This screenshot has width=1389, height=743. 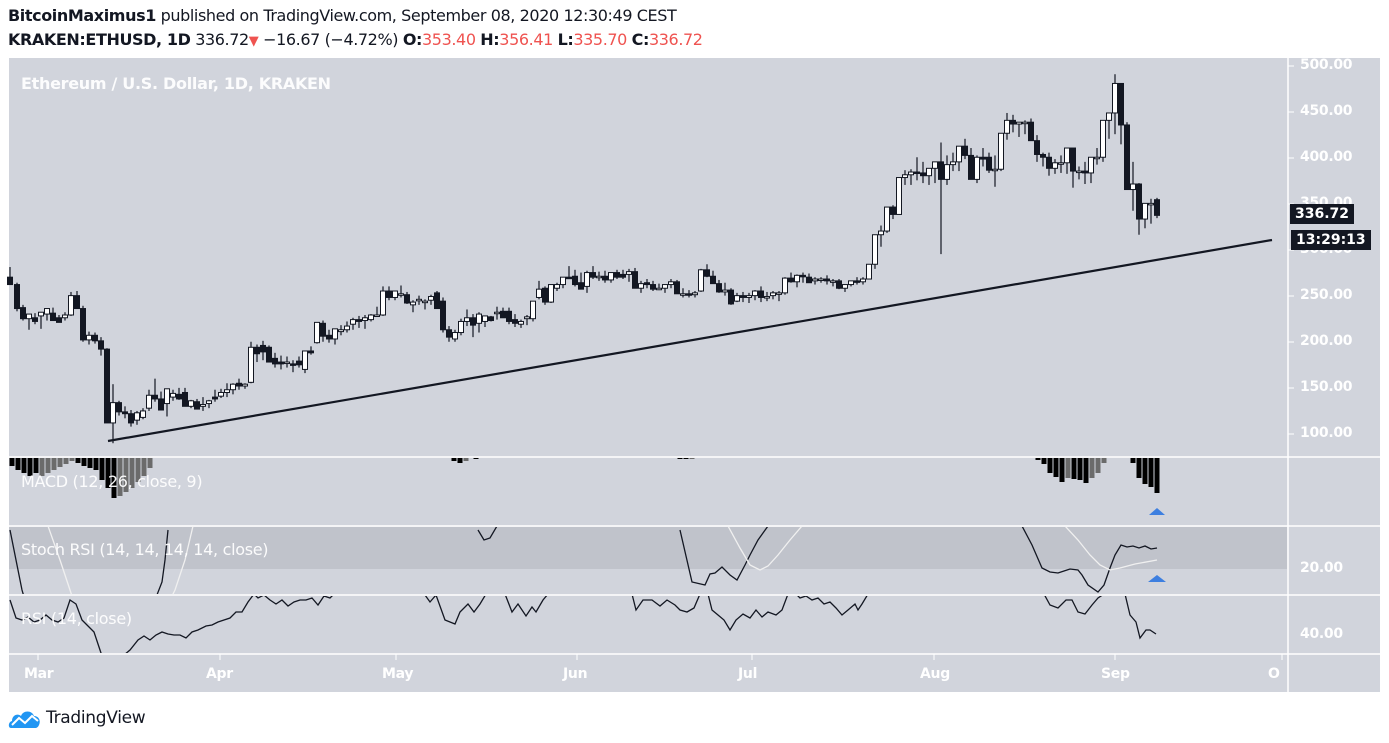 I want to click on last-price: 336.72, so click(x=222, y=39).